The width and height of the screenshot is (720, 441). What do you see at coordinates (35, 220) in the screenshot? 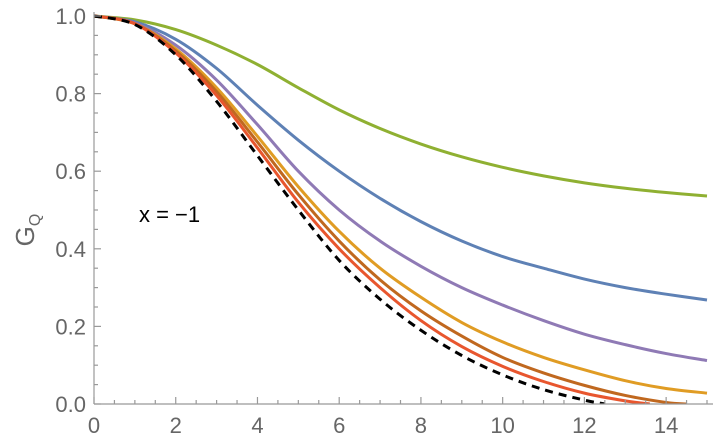
I see `y-axis-label-subscript: Q` at bounding box center [35, 220].